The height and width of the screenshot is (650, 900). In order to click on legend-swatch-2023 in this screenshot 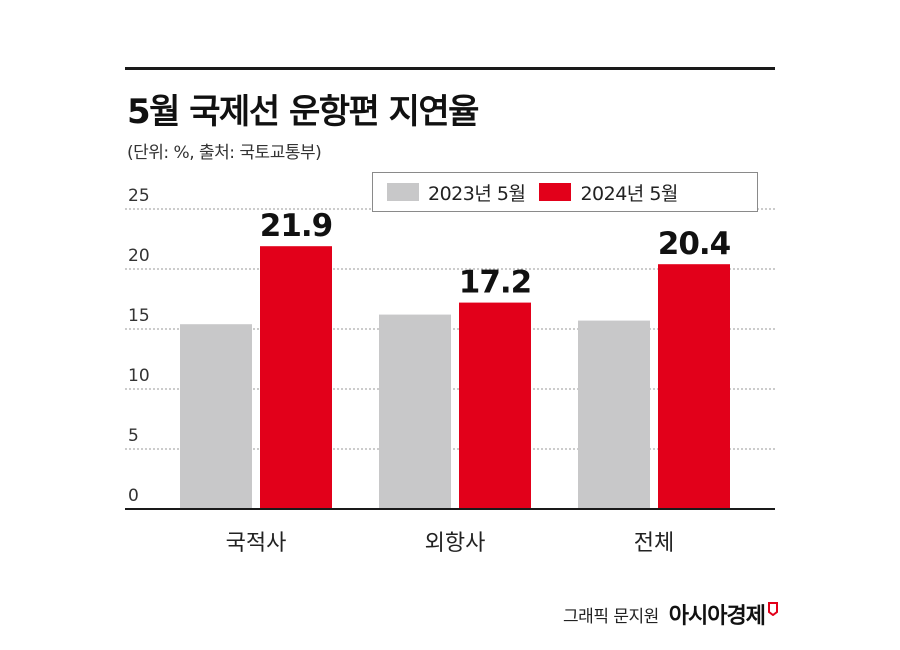, I will do `click(403, 192)`.